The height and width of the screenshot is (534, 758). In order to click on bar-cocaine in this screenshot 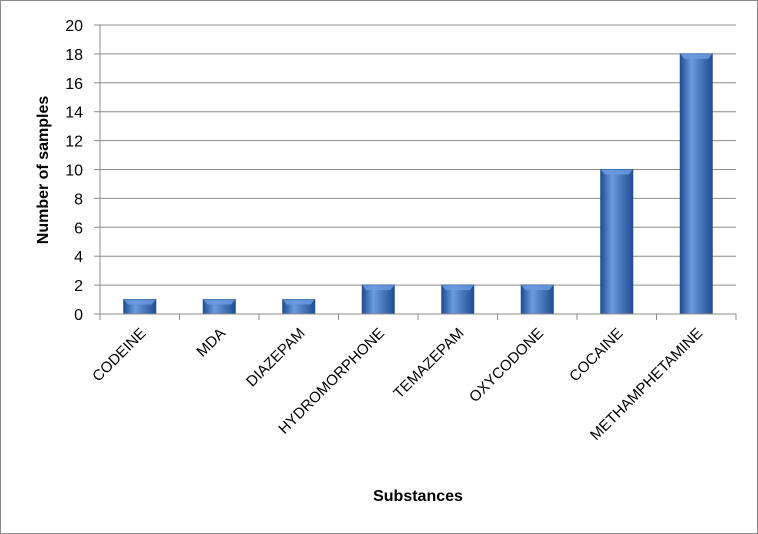, I will do `click(617, 242)`.